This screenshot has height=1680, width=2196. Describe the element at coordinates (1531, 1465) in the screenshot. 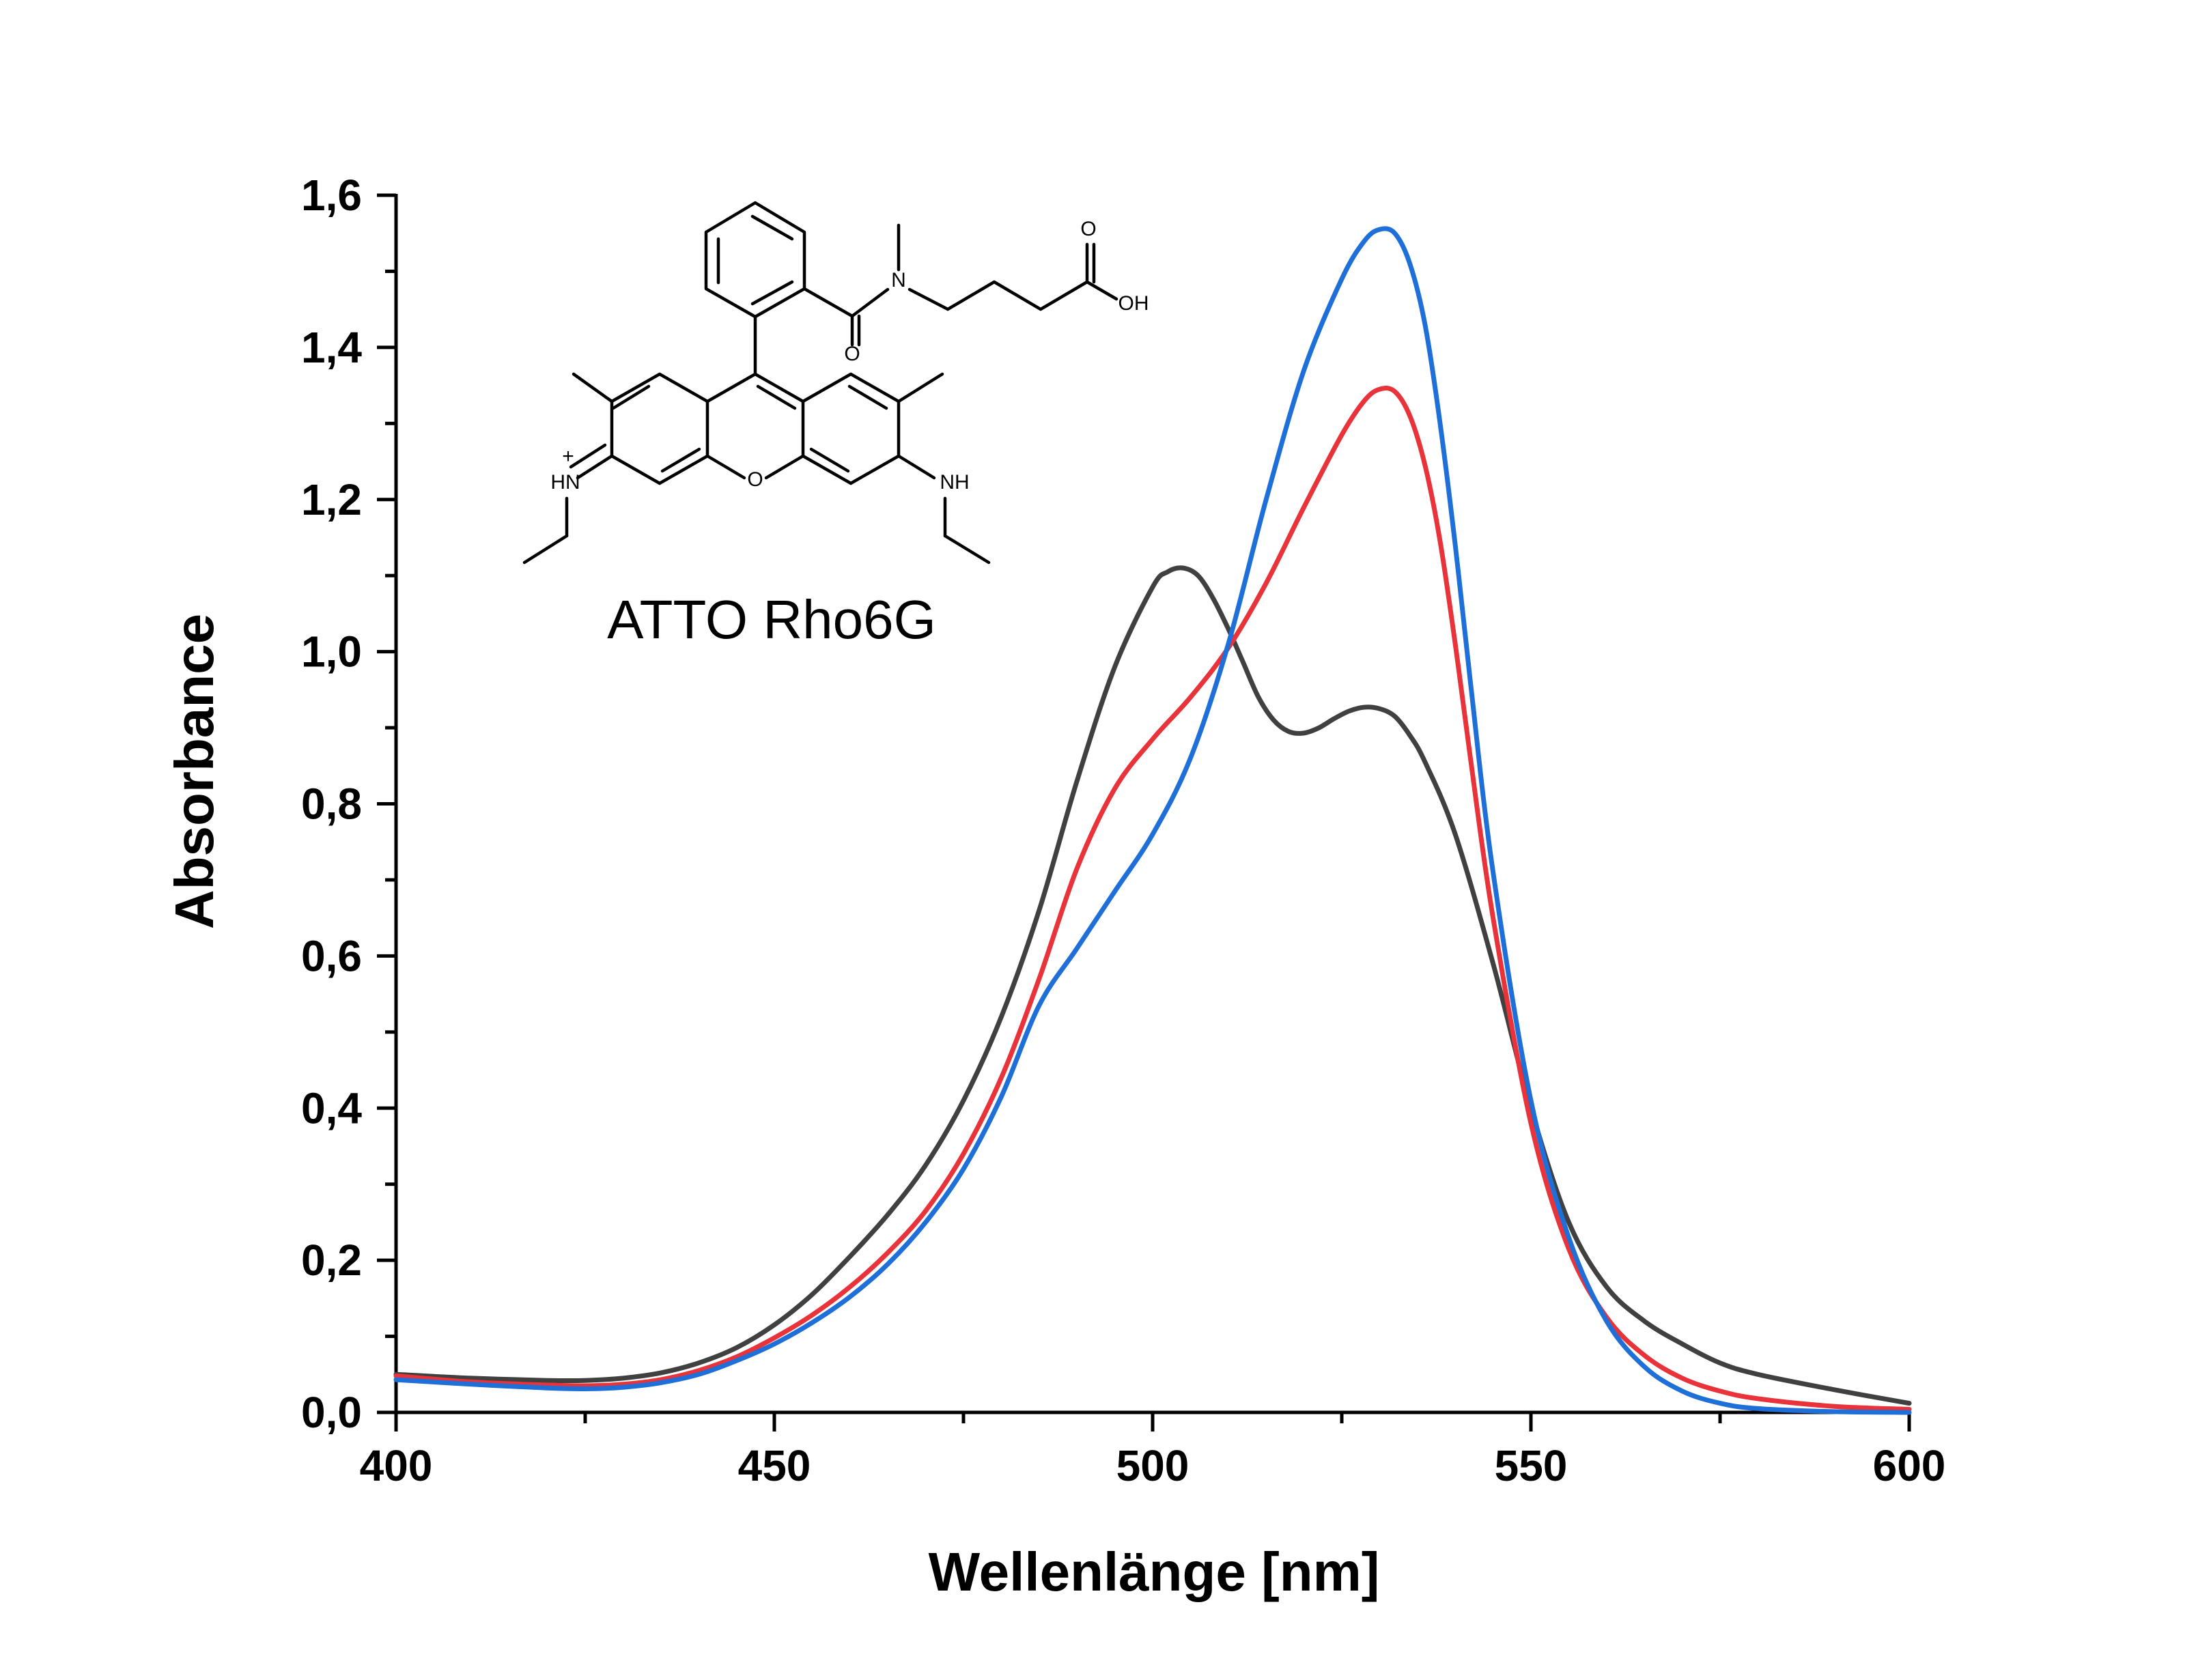

I see `x-tick-label: 550` at that location.